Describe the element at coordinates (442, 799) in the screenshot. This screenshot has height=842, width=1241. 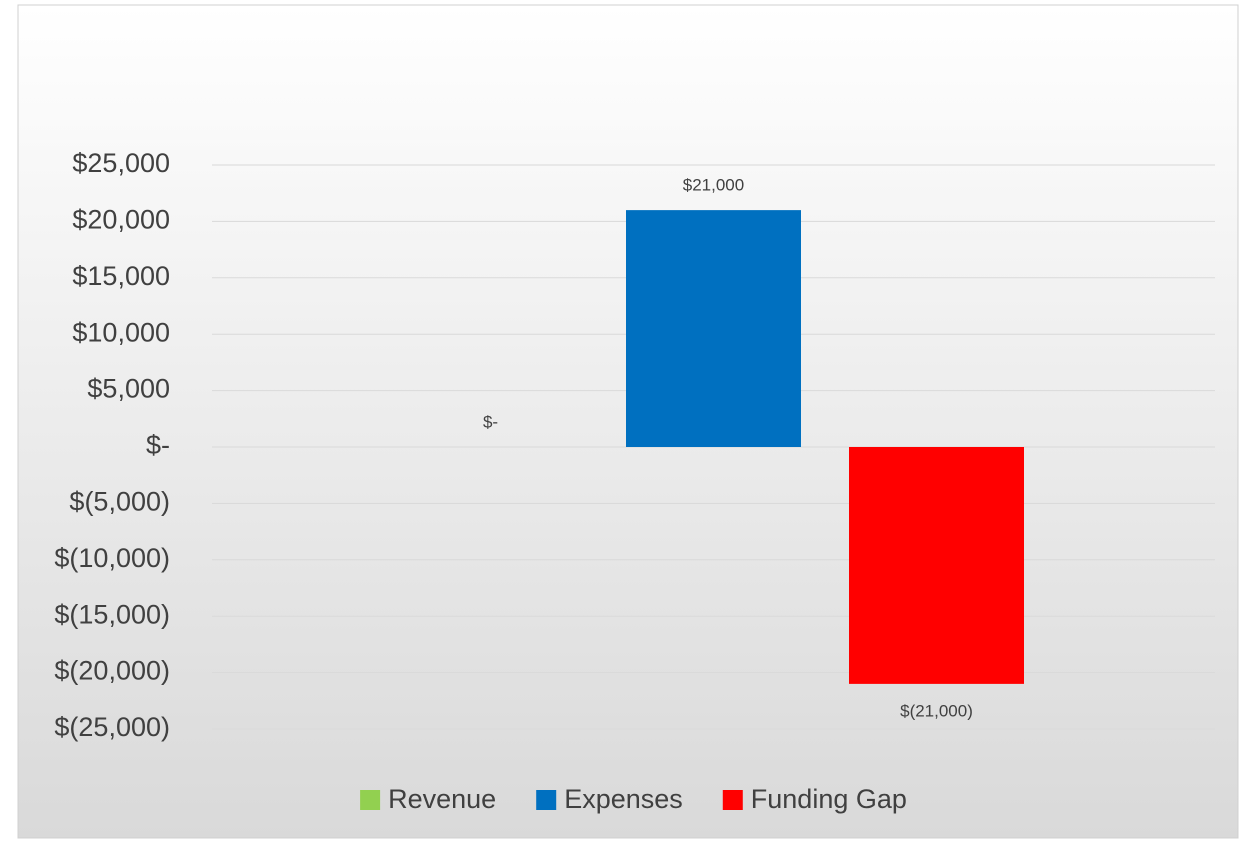
I see `legend-label: Revenue` at that location.